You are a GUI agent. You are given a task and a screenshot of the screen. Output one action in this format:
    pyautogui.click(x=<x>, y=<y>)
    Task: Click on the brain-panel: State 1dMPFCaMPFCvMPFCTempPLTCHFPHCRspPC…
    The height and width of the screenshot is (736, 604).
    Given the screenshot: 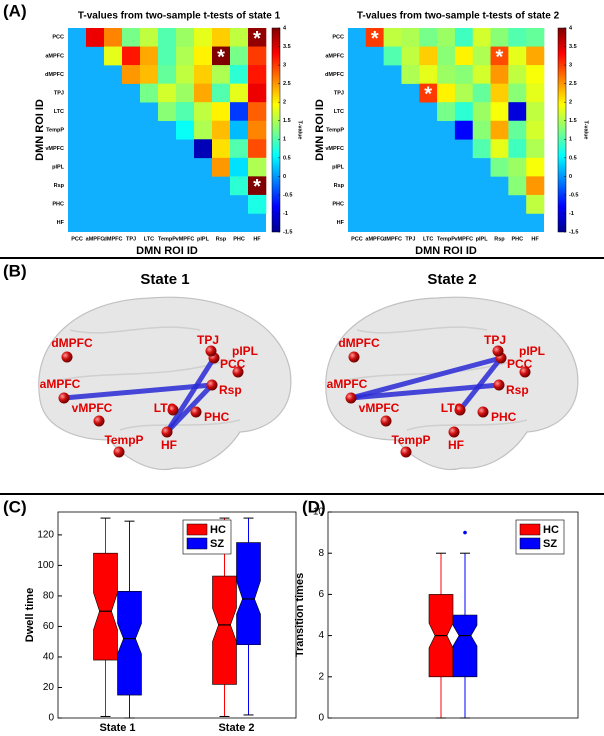 What is the action you would take?
    pyautogui.click(x=165, y=370)
    